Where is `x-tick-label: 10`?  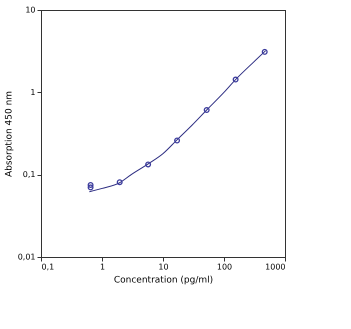 x-tick-label: 10 is located at coordinates (163, 267).